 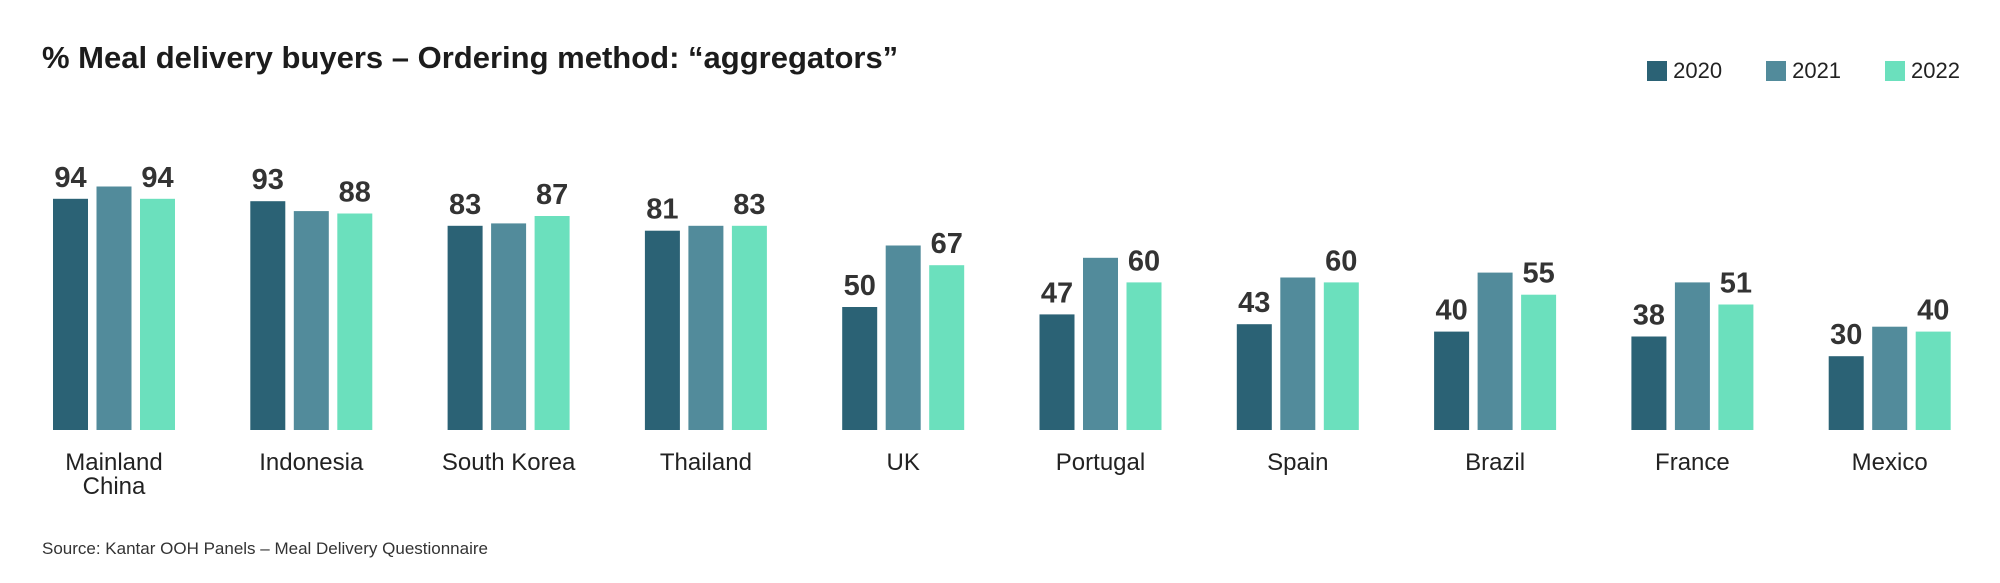 What do you see at coordinates (1692, 462) in the screenshot?
I see `category-label-france: France` at bounding box center [1692, 462].